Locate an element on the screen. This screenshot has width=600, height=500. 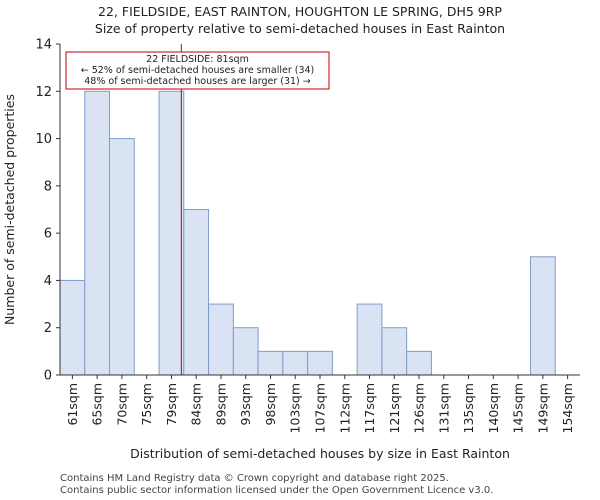
bar-89sqm is located at coordinates (221, 339).